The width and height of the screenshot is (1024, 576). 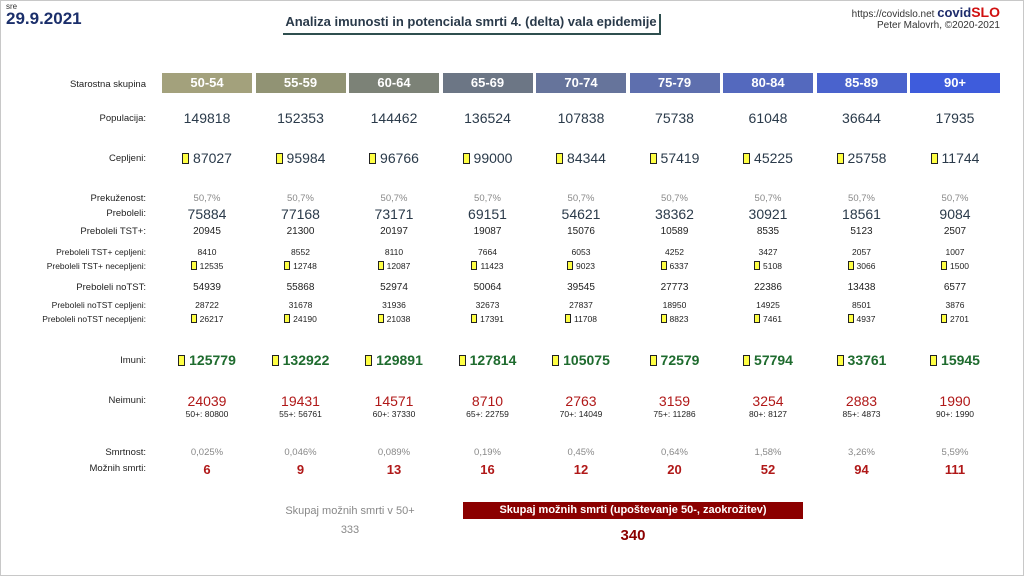 What do you see at coordinates (581, 287) in the screenshot?
I see `notst-value-text: 39545` at bounding box center [581, 287].